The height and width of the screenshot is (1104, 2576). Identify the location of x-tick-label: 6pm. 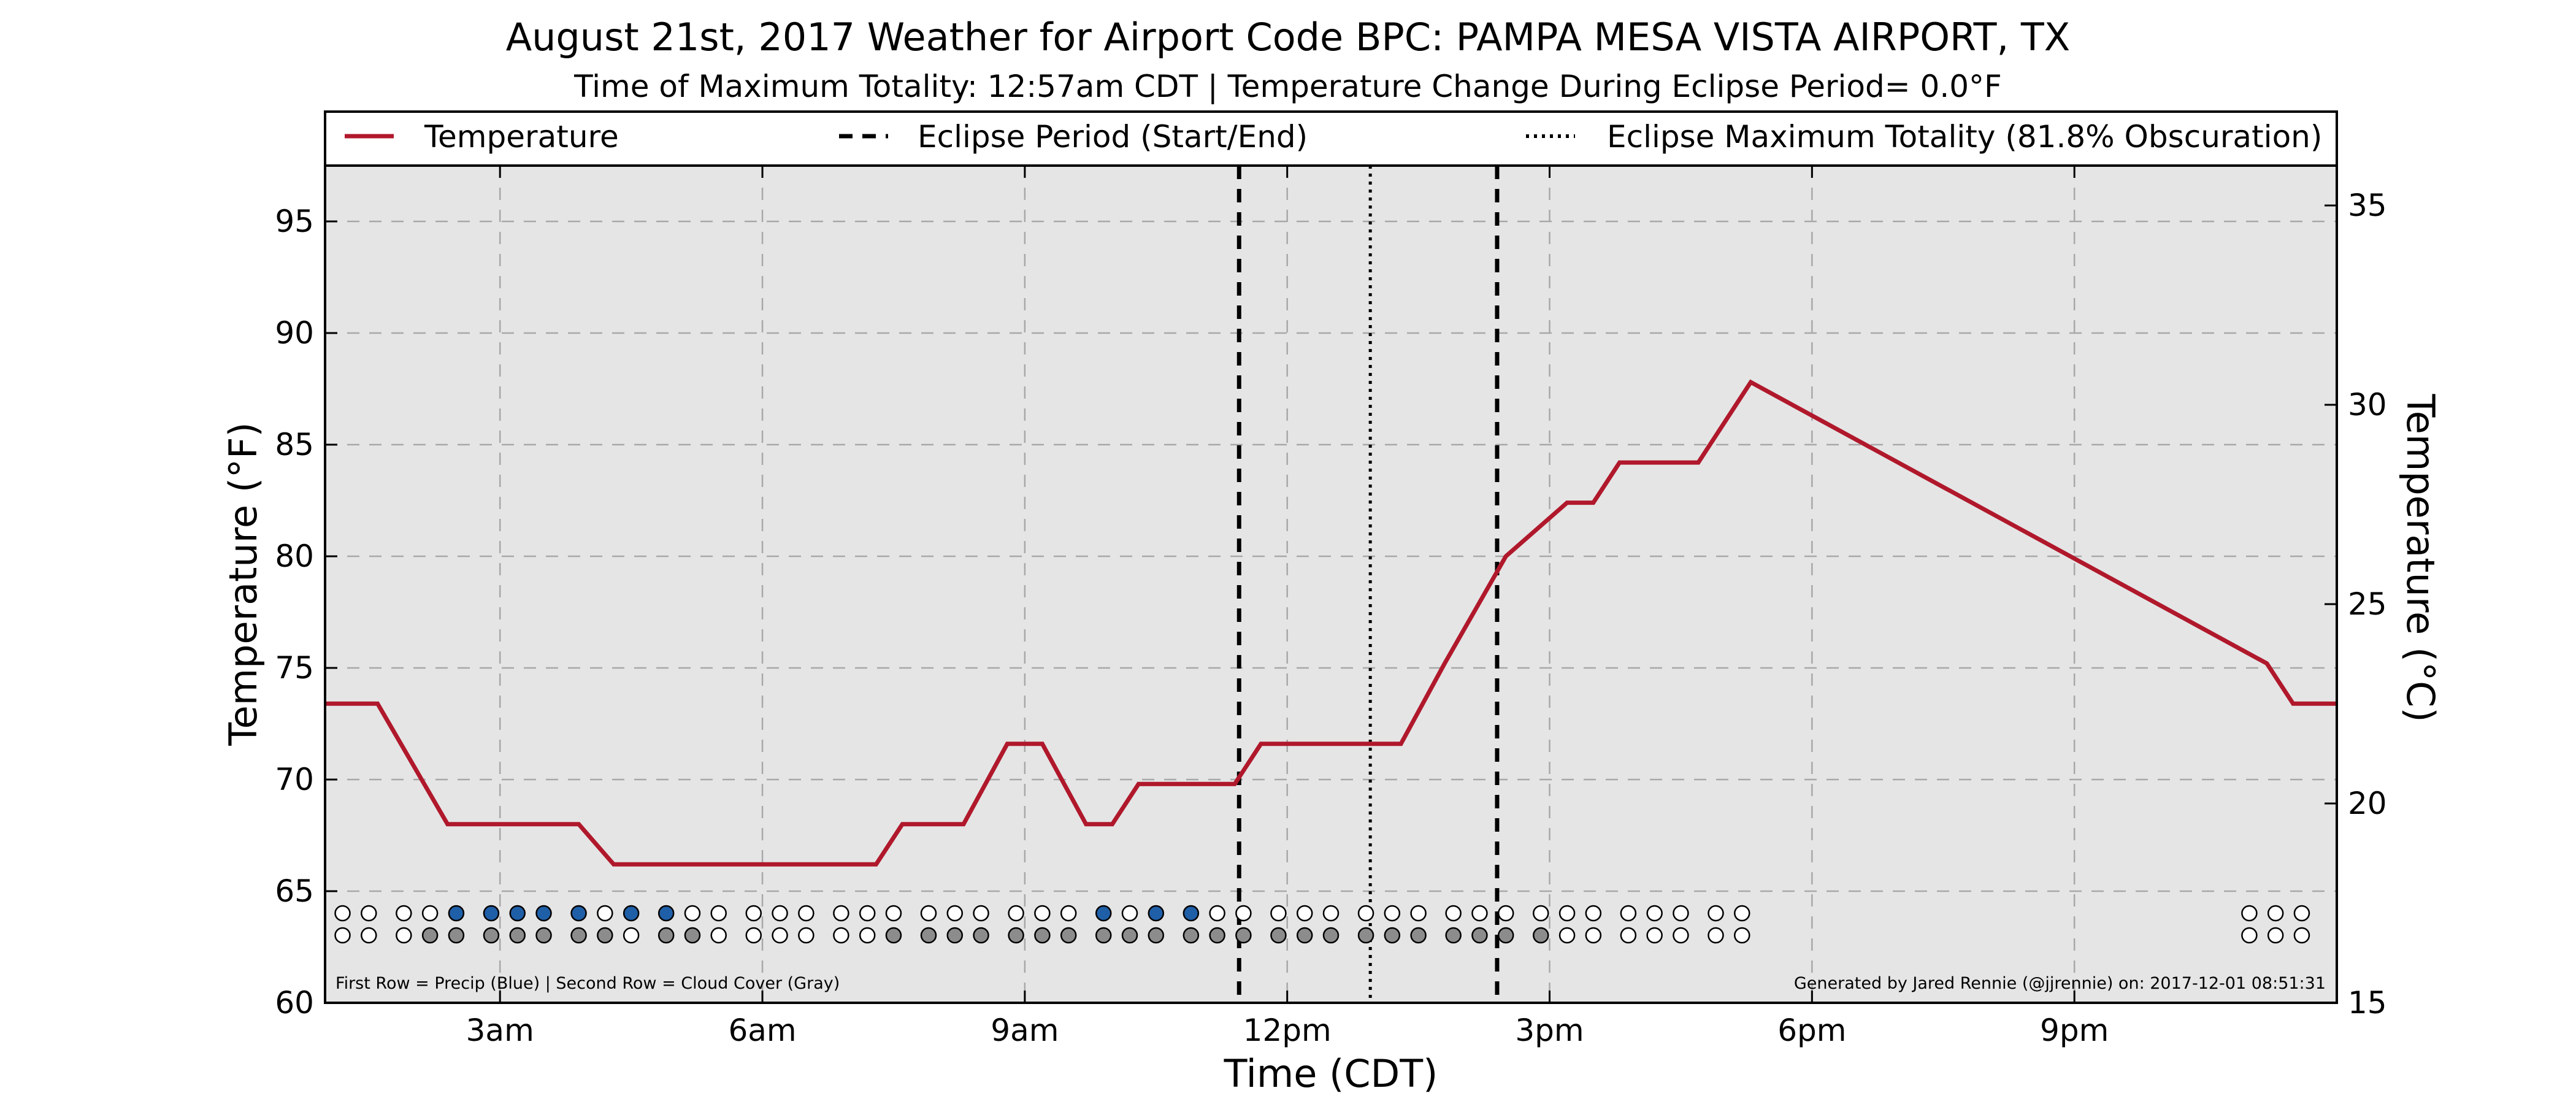
(1811, 1030).